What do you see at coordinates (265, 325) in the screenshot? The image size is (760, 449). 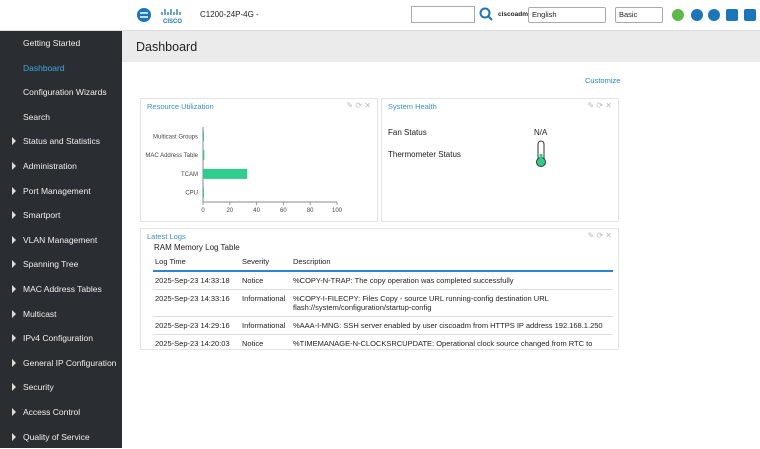 I see `log-cell: Informational` at bounding box center [265, 325].